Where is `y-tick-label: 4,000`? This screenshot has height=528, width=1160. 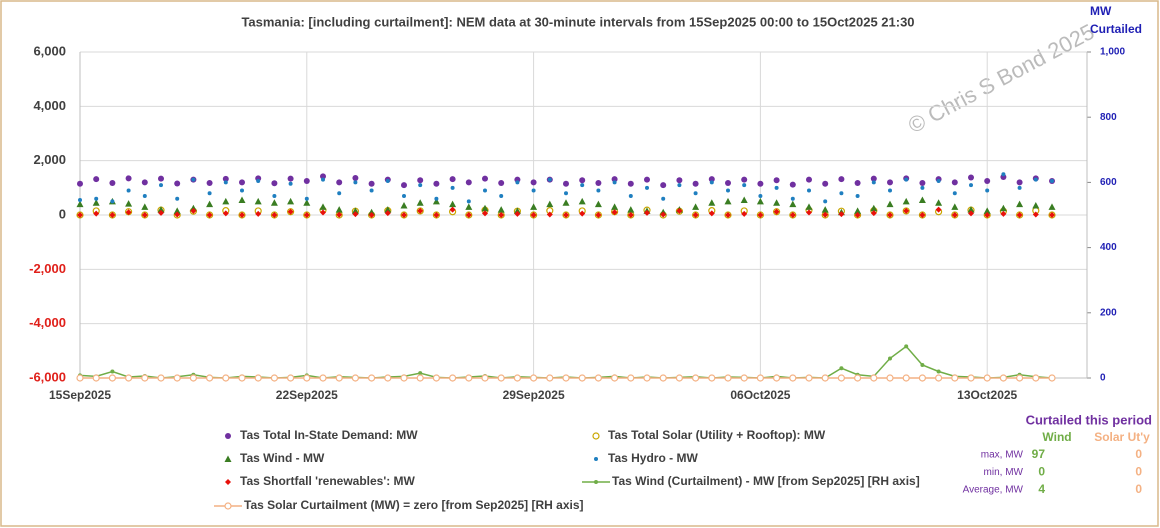
y-tick-label: 4,000 is located at coordinates (49, 105).